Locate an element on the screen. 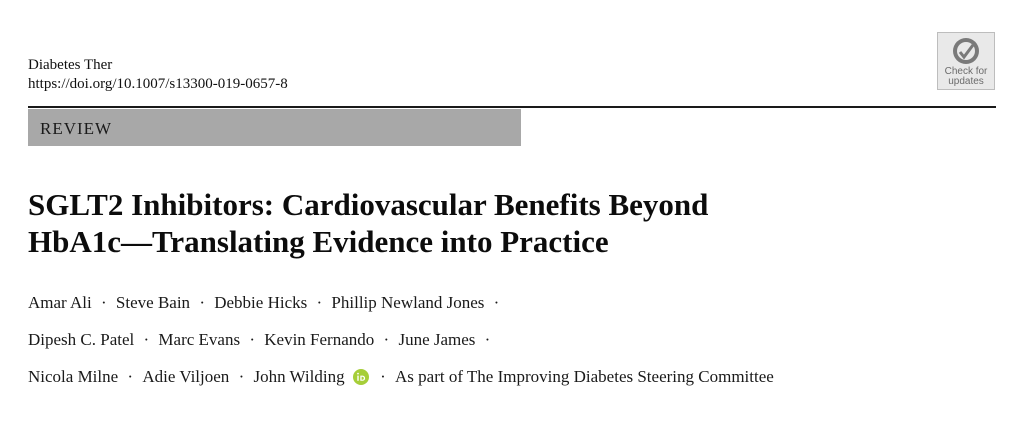 Image resolution: width=1009 pixels, height=428 pixels. check-for-updates-icon is located at coordinates (966, 51).